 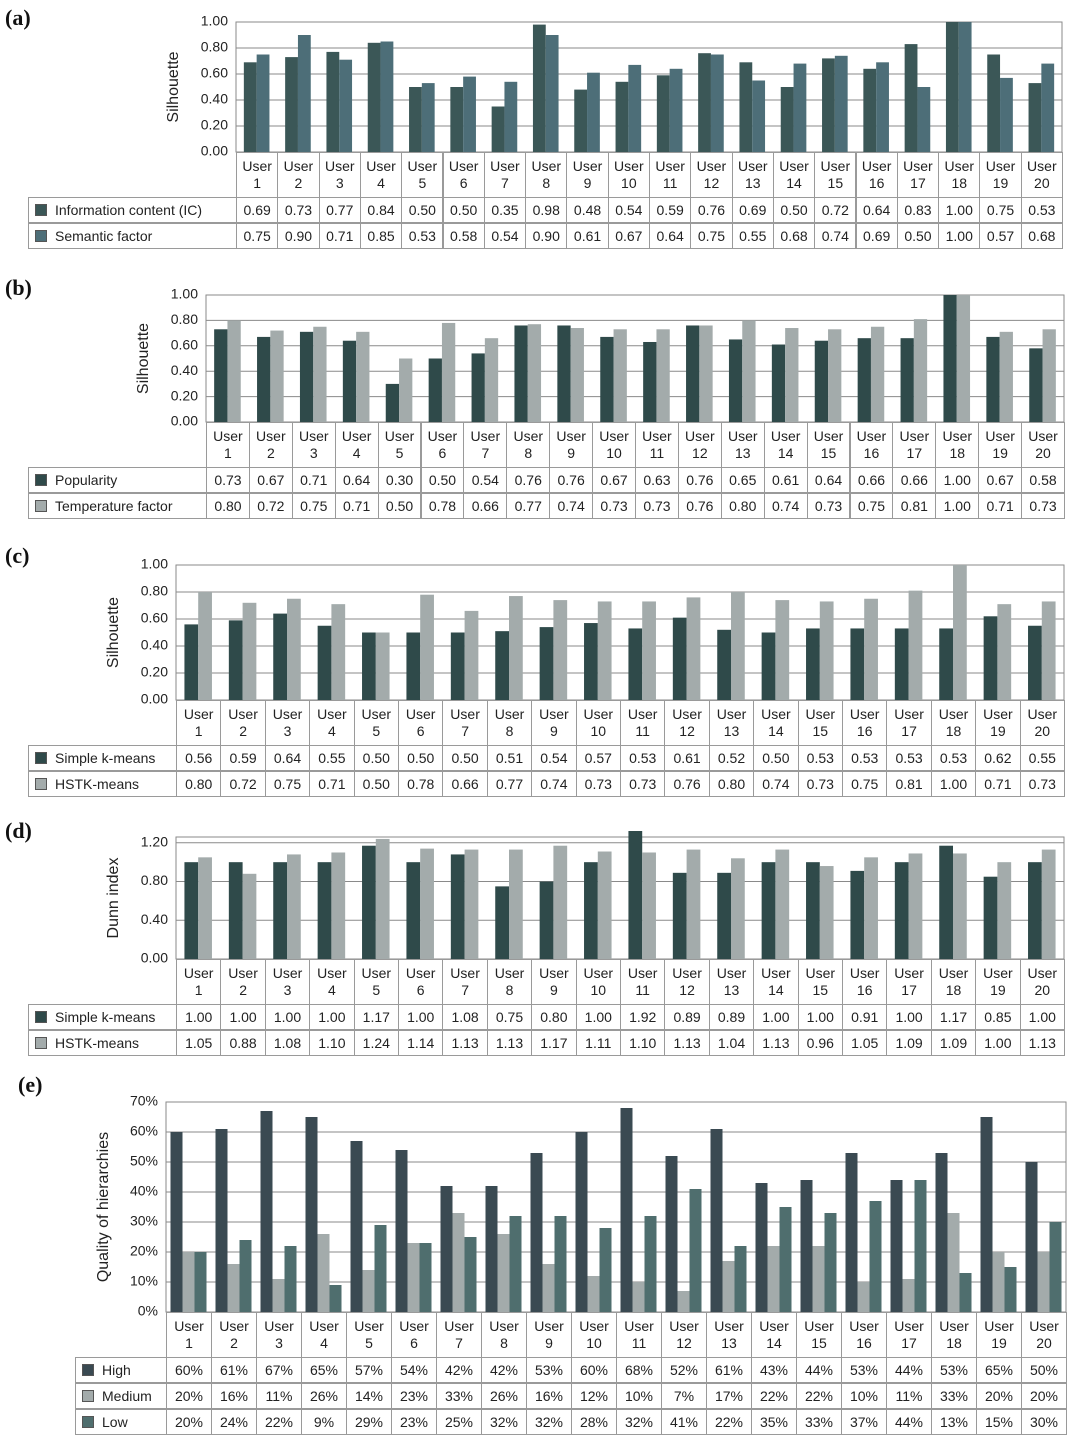 I want to click on data-label: 0.89, so click(x=687, y=1017).